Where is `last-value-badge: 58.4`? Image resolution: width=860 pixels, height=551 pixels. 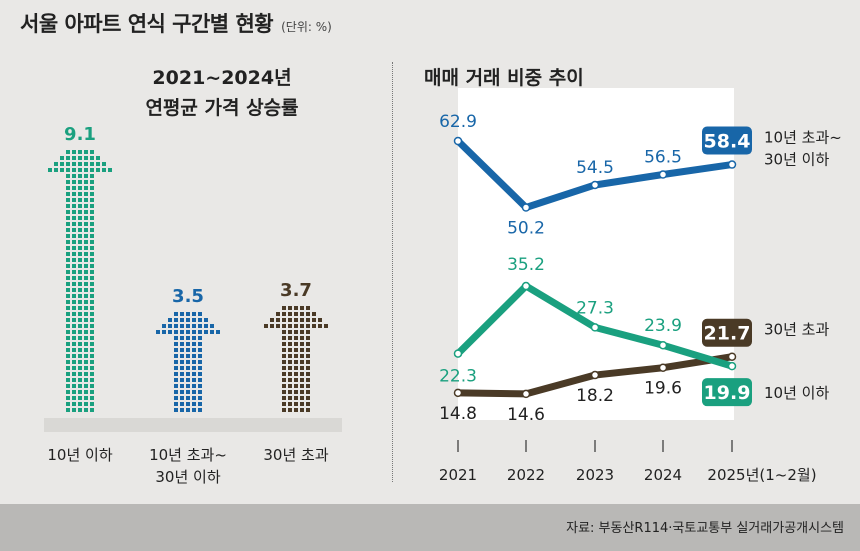 last-value-badge: 58.4 is located at coordinates (727, 140).